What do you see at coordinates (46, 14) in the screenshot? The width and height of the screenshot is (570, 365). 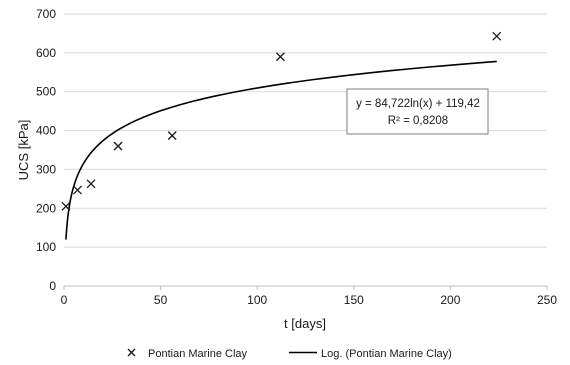 I see `y-tick-label: 700` at bounding box center [46, 14].